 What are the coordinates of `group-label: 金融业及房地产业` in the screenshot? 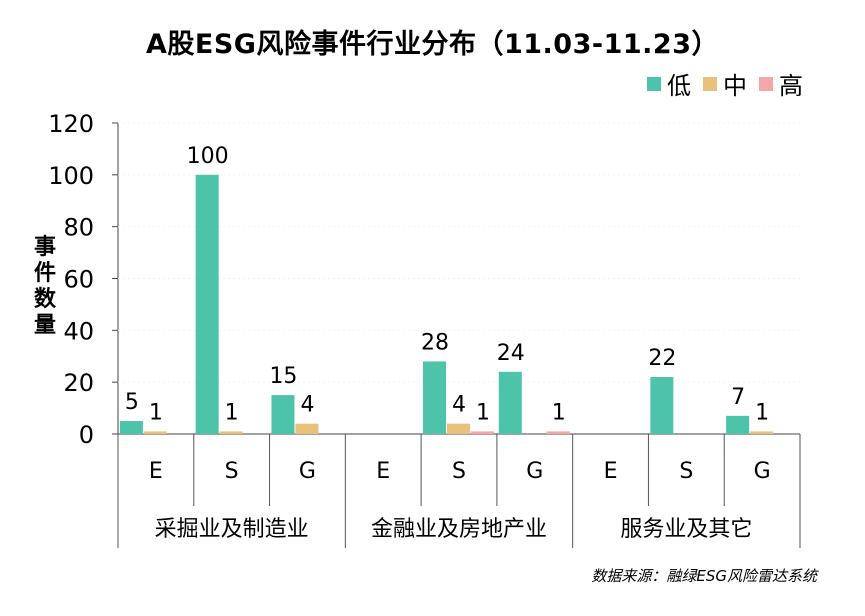 It's located at (459, 529).